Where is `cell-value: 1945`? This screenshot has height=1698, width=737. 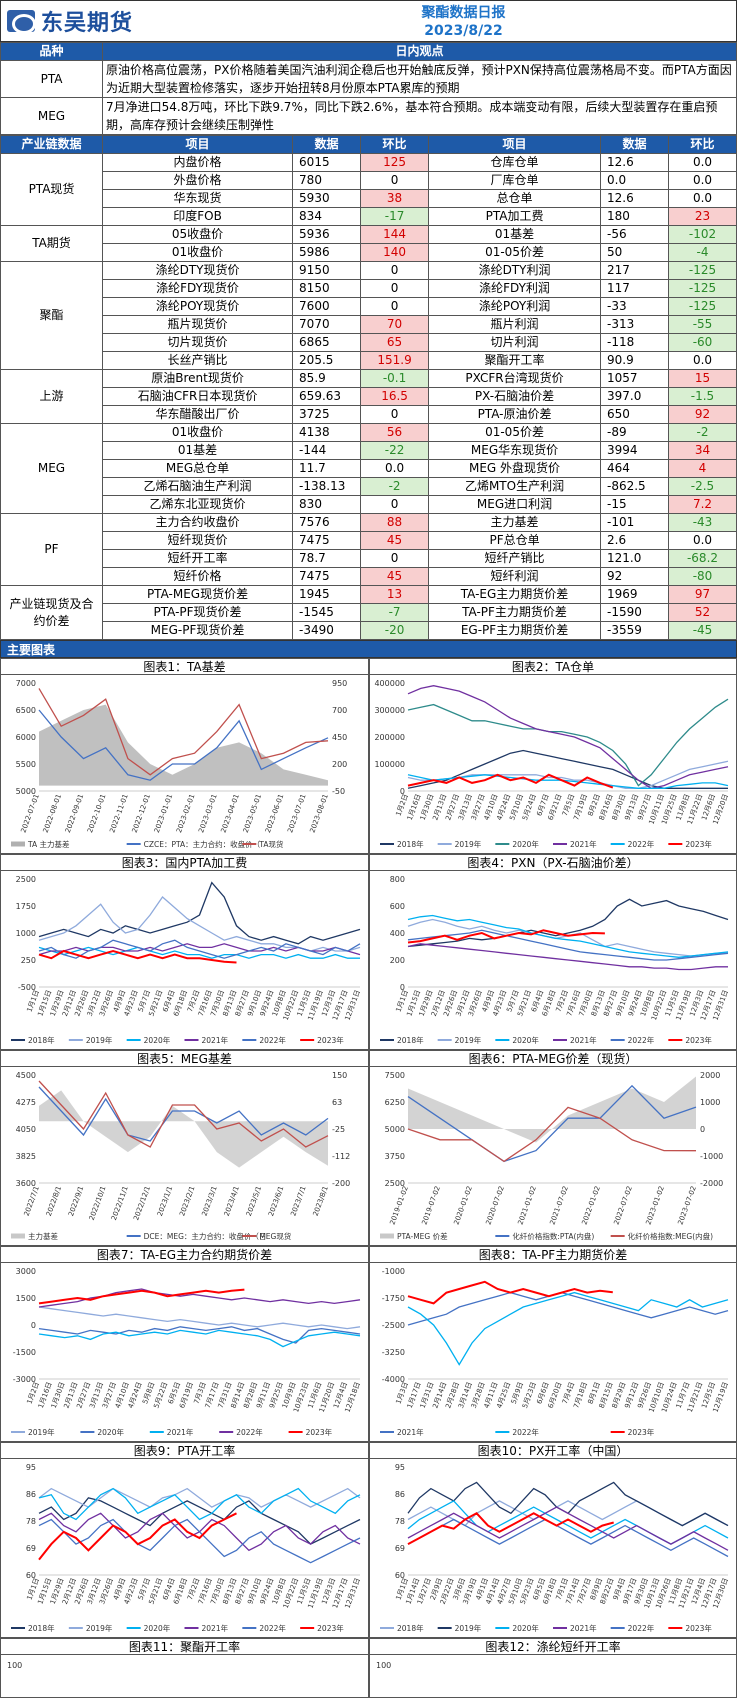 cell-value: 1945 is located at coordinates (327, 594).